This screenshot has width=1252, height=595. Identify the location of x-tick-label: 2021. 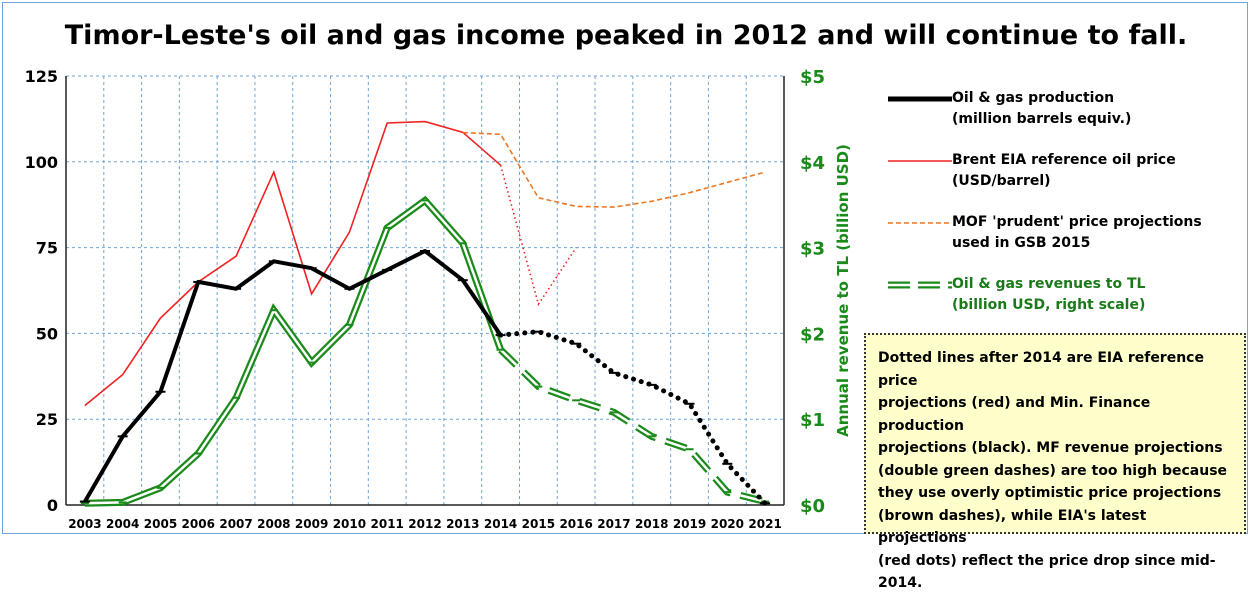
(764, 524).